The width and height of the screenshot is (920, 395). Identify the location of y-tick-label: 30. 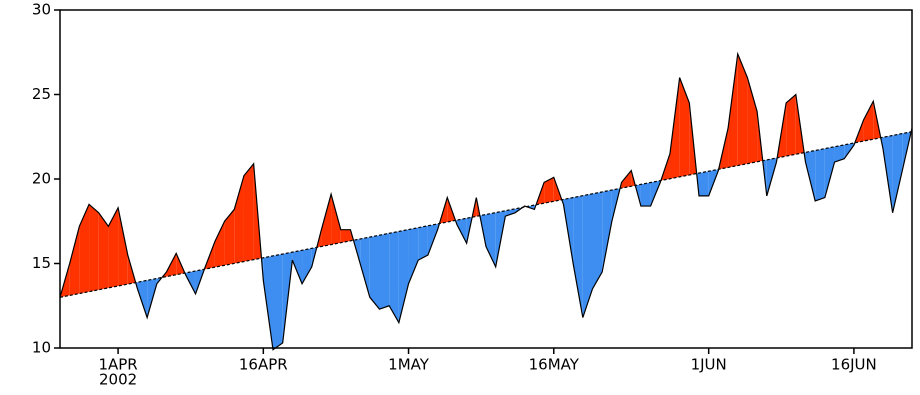
(41, 10).